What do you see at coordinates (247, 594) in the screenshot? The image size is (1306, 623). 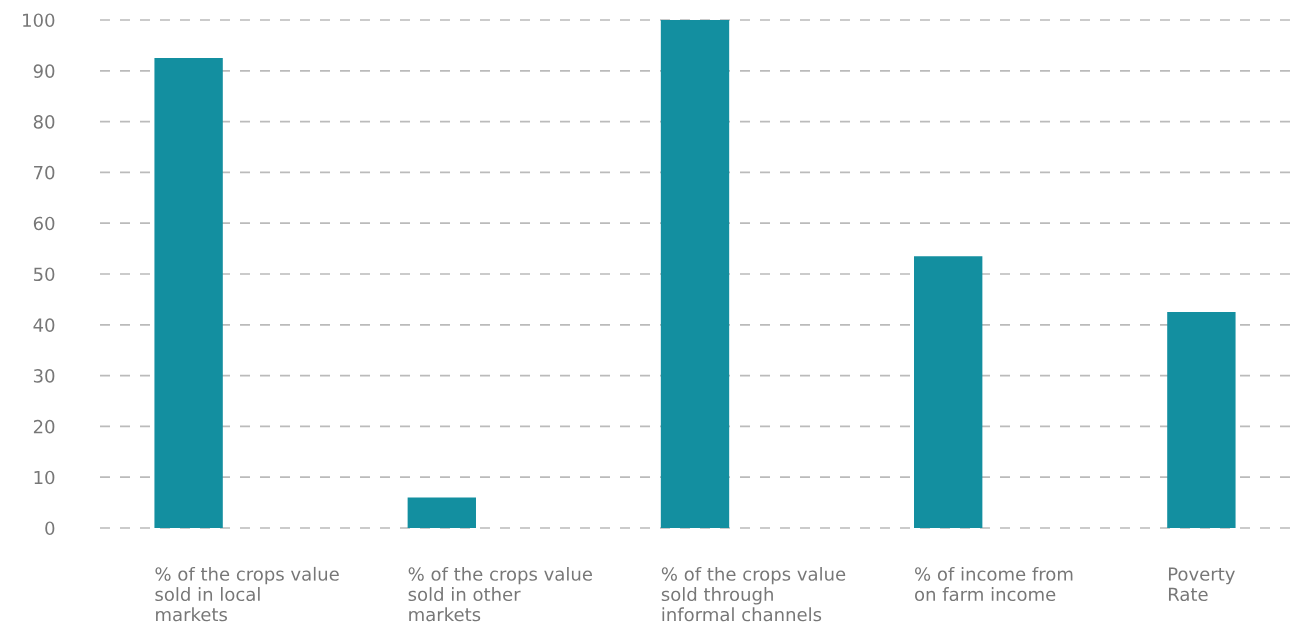 I see `x-tick-label: % of the crops value sold in local markets` at bounding box center [247, 594].